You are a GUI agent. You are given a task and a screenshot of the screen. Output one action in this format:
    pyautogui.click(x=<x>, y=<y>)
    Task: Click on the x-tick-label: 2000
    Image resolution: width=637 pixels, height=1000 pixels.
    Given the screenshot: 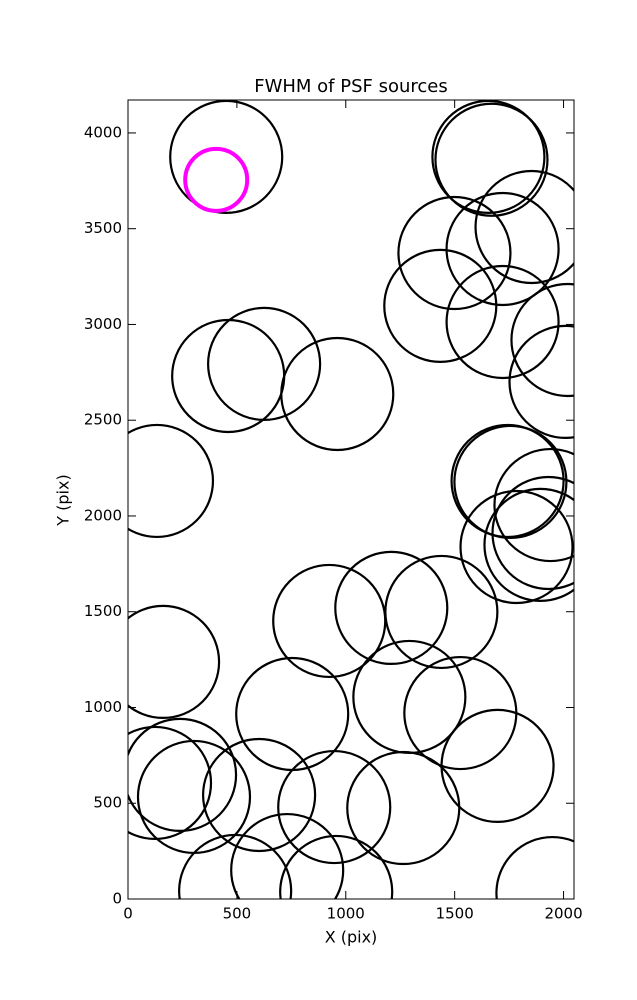 What is the action you would take?
    pyautogui.click(x=563, y=914)
    